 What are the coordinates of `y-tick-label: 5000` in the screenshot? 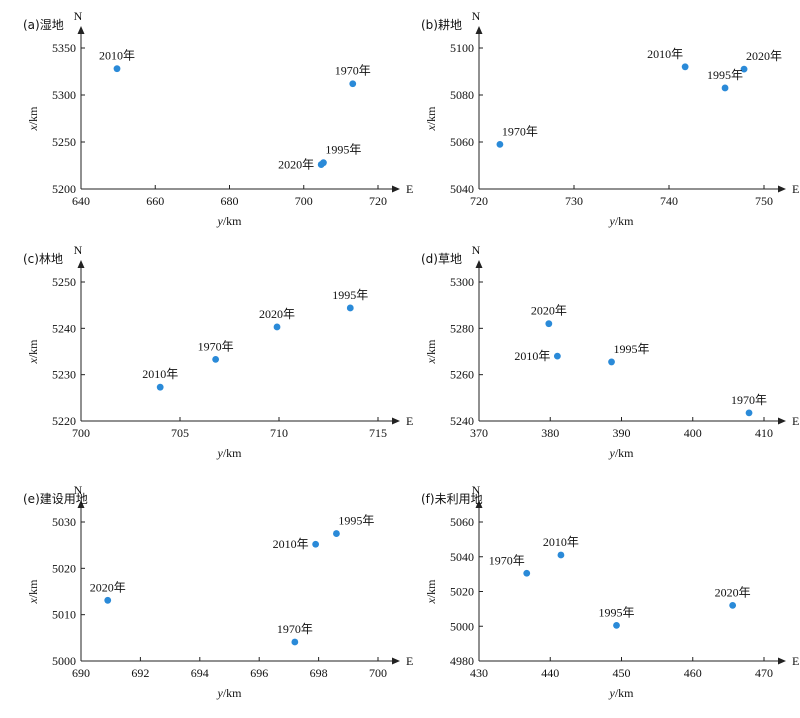 It's located at (462, 626).